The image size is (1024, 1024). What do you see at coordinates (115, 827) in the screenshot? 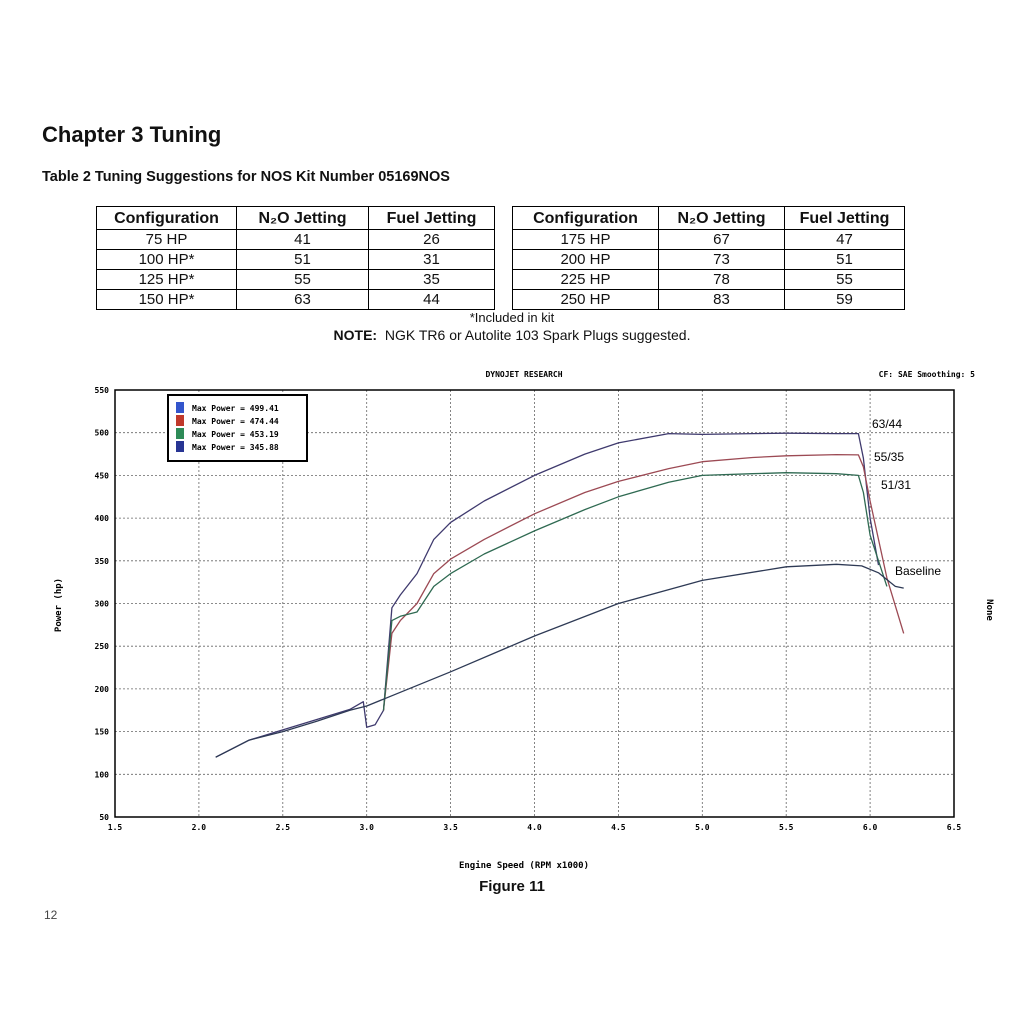
I see `x-tick-label: 1.5` at bounding box center [115, 827].